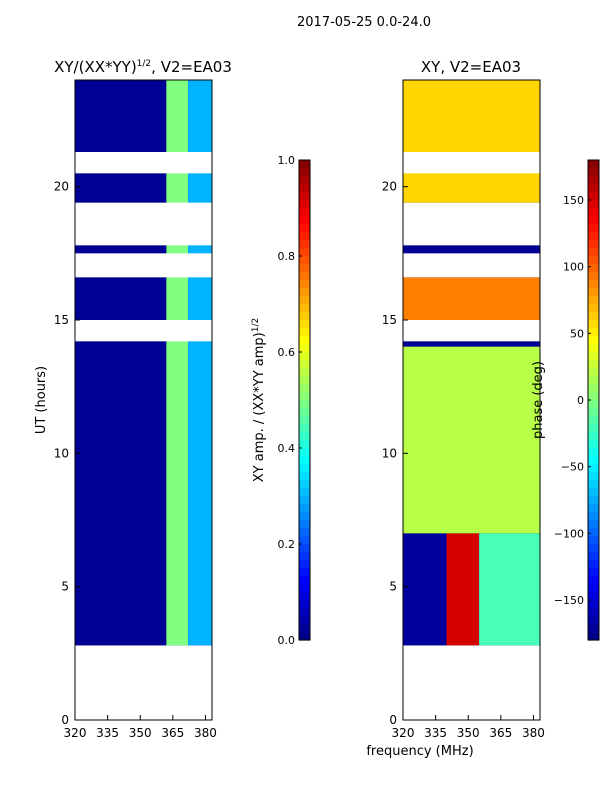 The image size is (600, 800). What do you see at coordinates (61, 187) in the screenshot?
I see `y-tick-label: 20` at bounding box center [61, 187].